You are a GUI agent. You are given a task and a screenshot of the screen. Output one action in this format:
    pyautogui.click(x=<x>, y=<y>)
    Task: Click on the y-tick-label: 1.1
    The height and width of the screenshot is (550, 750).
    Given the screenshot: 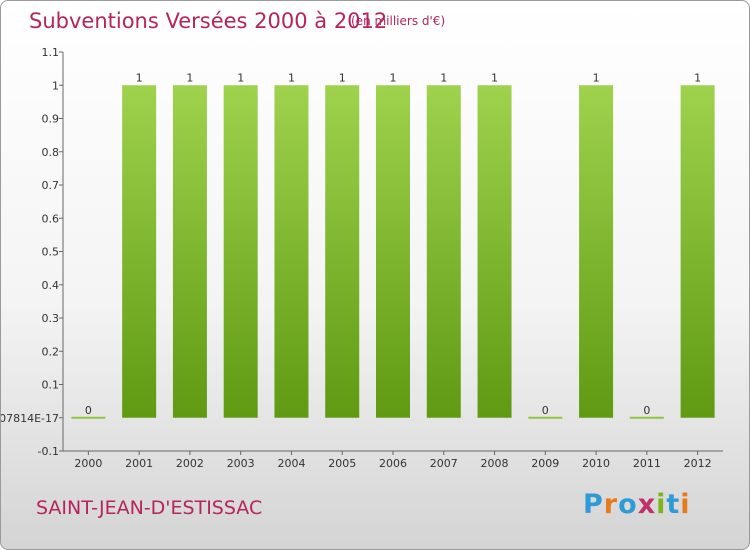 What is the action you would take?
    pyautogui.click(x=51, y=52)
    